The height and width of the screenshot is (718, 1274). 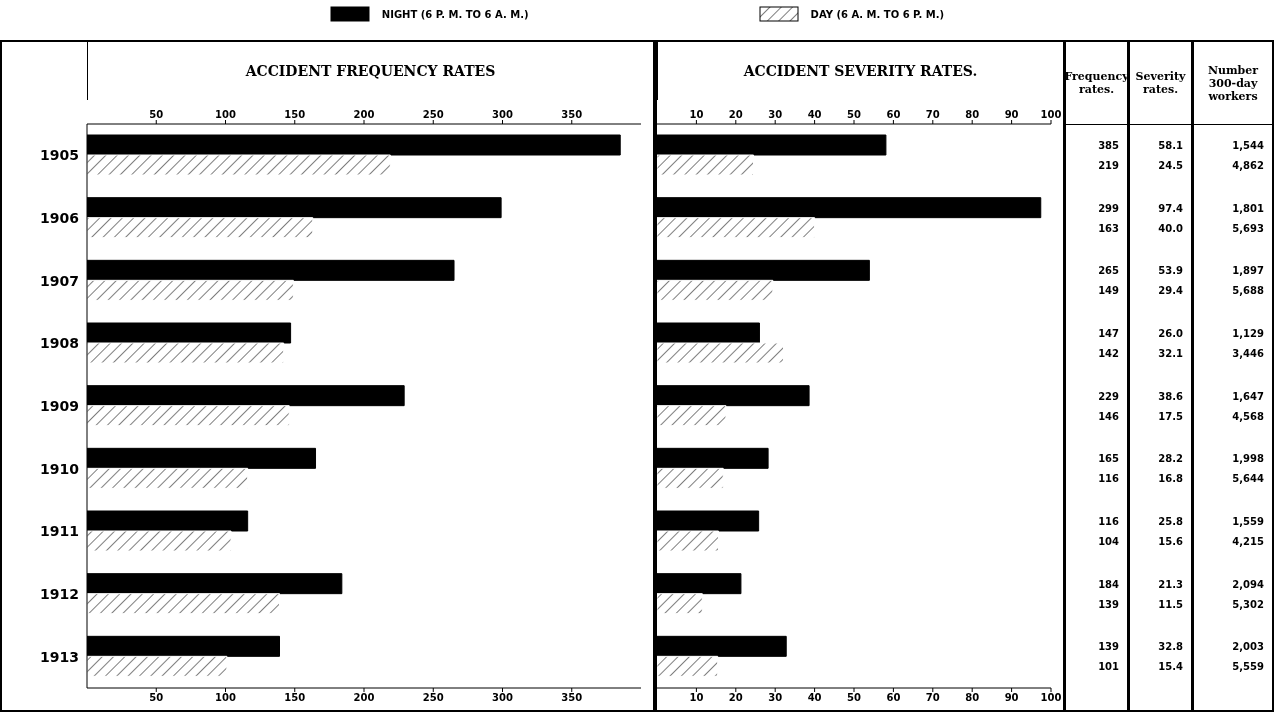 I want to click on text: 26.0, so click(x=1171, y=333).